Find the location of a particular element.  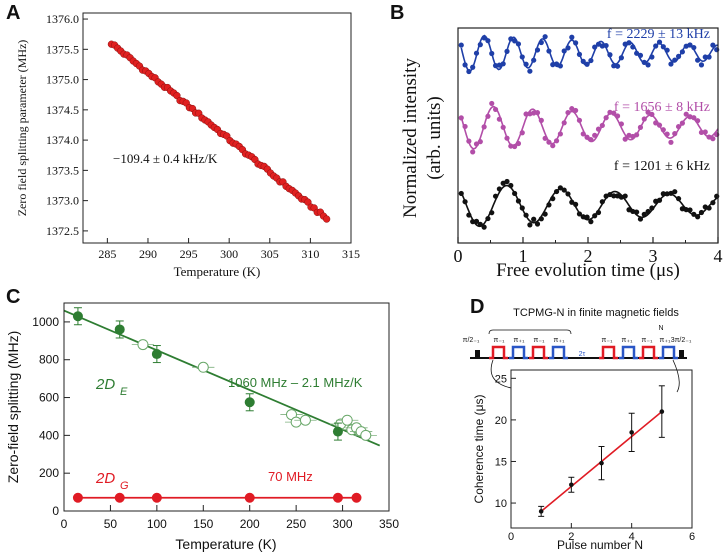

x-tick-label-b: 2 is located at coordinates (588, 256).